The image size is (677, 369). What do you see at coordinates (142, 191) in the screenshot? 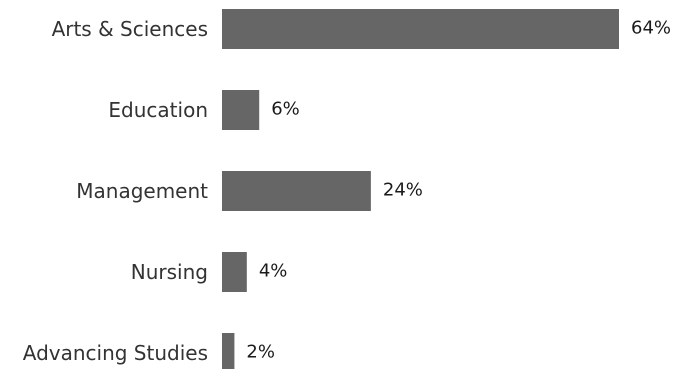
I see `category-label-management: Management` at bounding box center [142, 191].